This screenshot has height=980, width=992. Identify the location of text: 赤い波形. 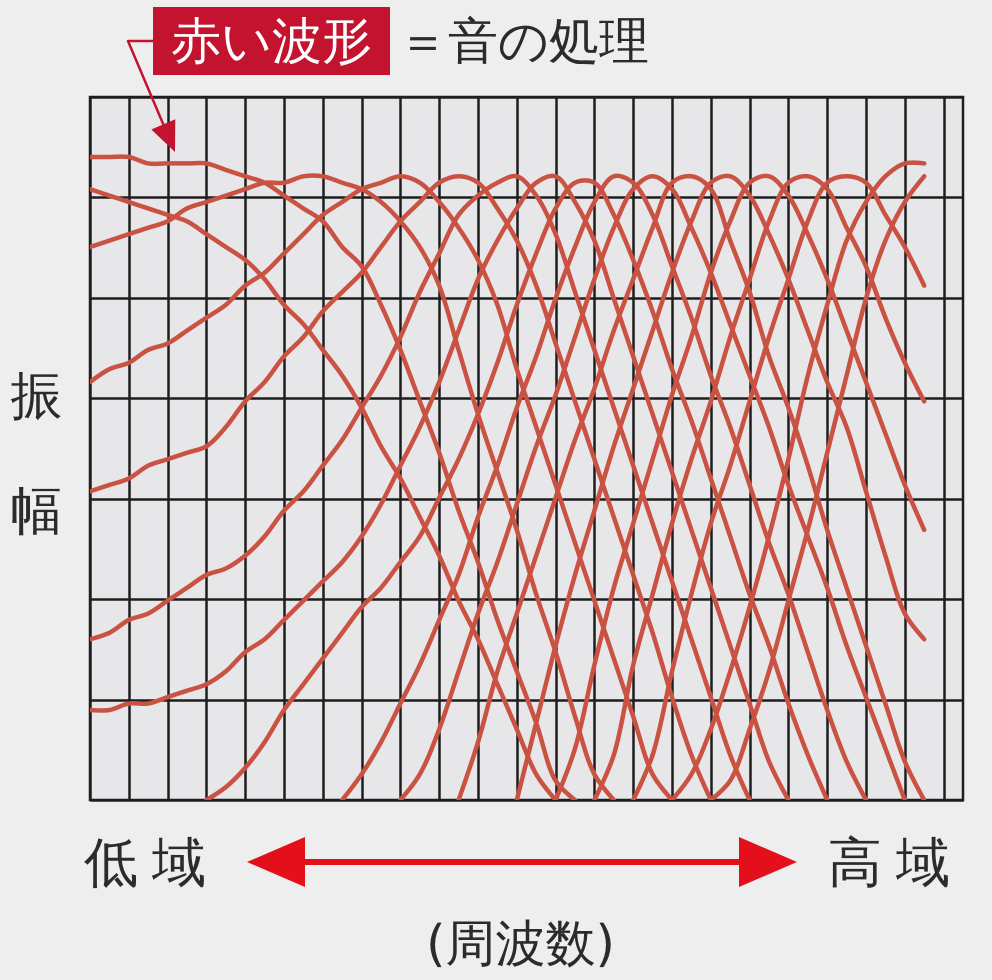
(271, 41).